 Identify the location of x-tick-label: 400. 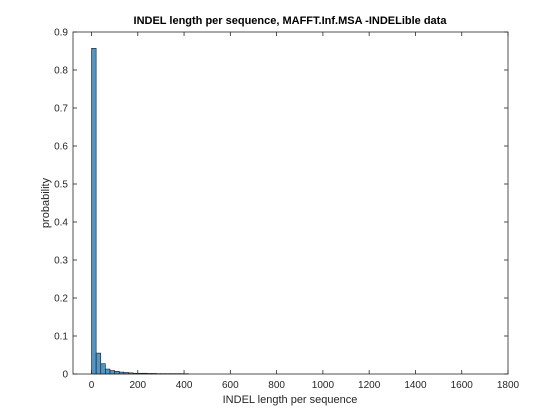
(184, 385).